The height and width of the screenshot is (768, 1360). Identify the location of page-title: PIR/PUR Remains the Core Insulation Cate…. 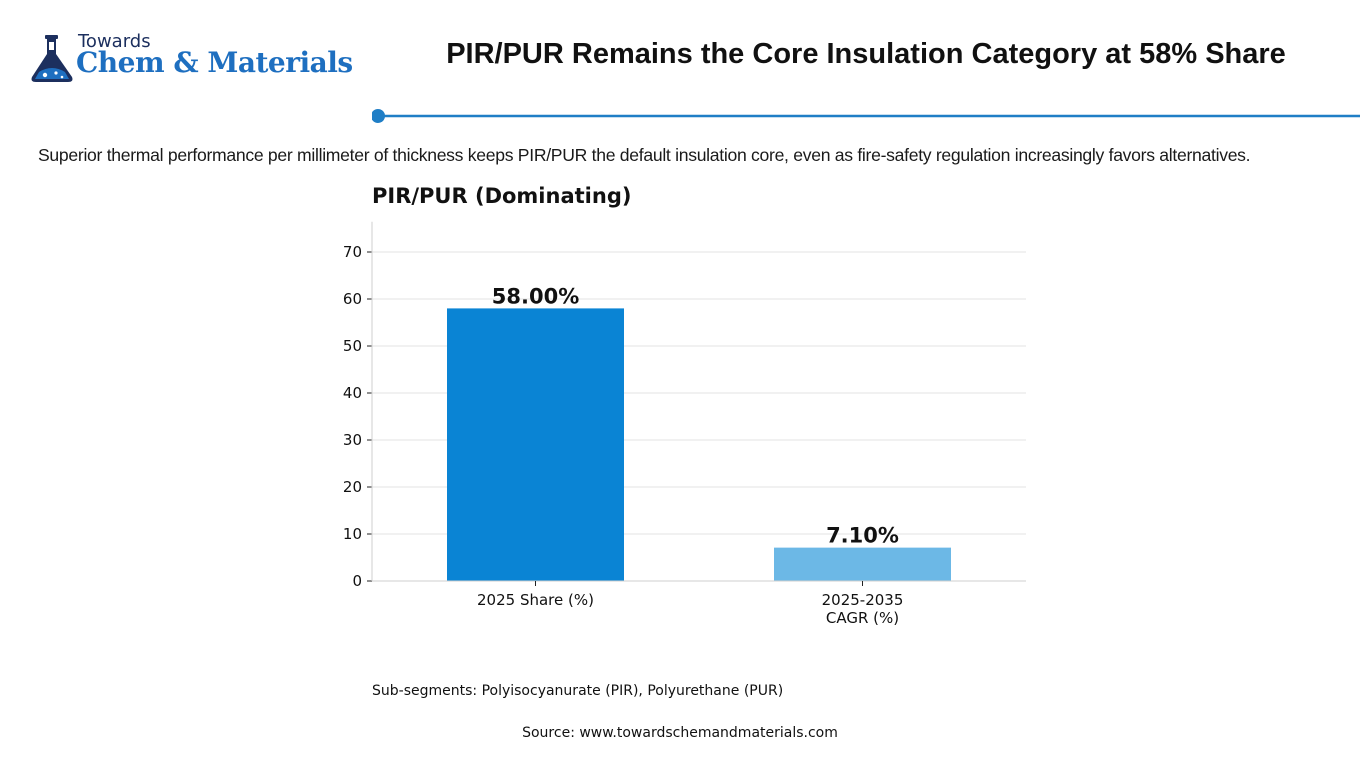
(866, 54).